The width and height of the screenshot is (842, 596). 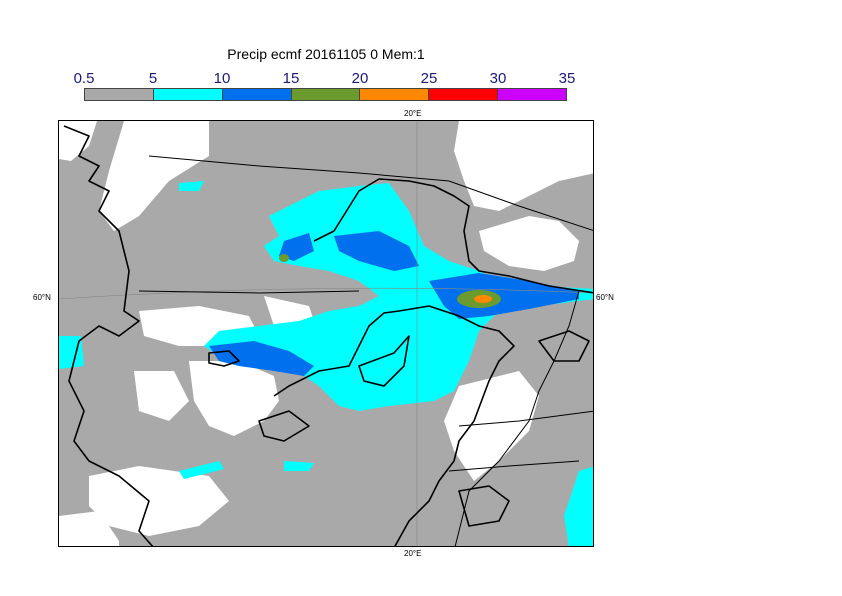 I want to click on legend-label: 30, so click(x=498, y=78).